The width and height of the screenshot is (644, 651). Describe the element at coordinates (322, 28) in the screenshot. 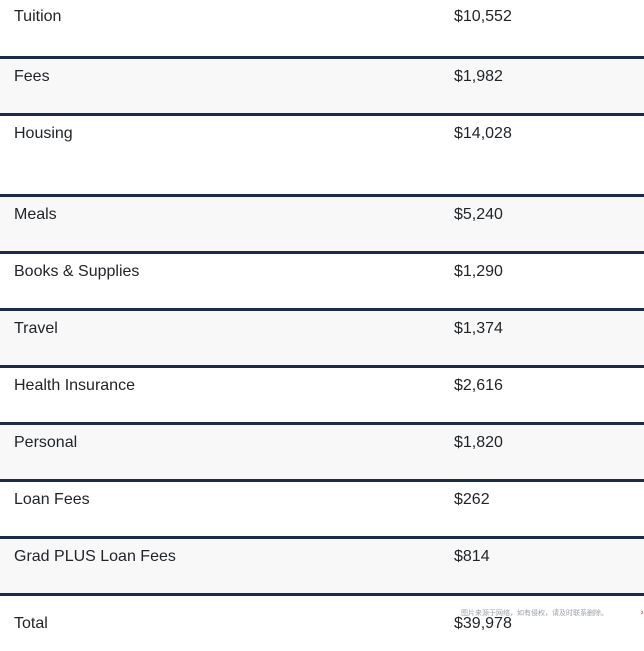

I see `table-row: Tuition $10,552` at that location.